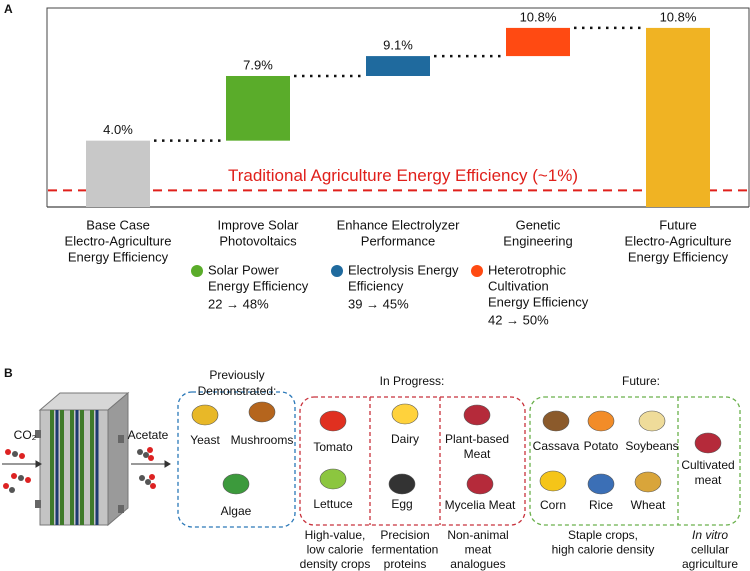  I want to click on input-label: CO₂, so click(25, 435).